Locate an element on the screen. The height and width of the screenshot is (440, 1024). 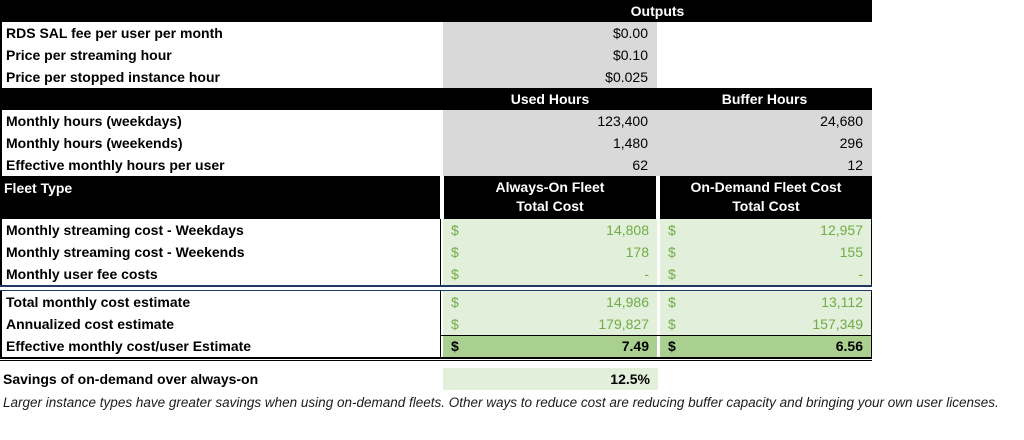
cost-row: Monthly user fee costs $ - $ - is located at coordinates (436, 274).